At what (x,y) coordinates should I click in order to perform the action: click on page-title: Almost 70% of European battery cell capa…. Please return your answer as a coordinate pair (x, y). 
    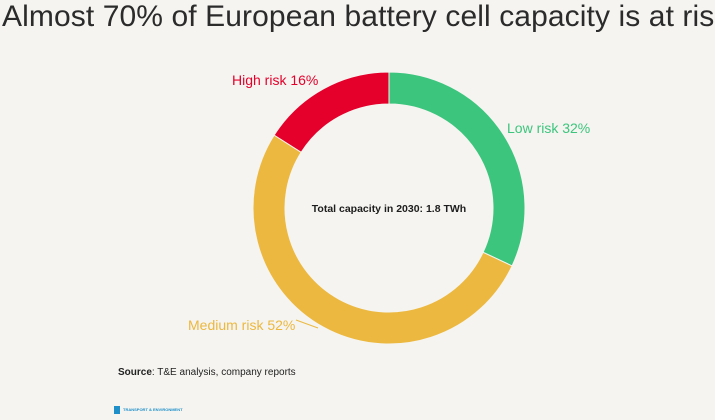
    Looking at the image, I should click on (358, 16).